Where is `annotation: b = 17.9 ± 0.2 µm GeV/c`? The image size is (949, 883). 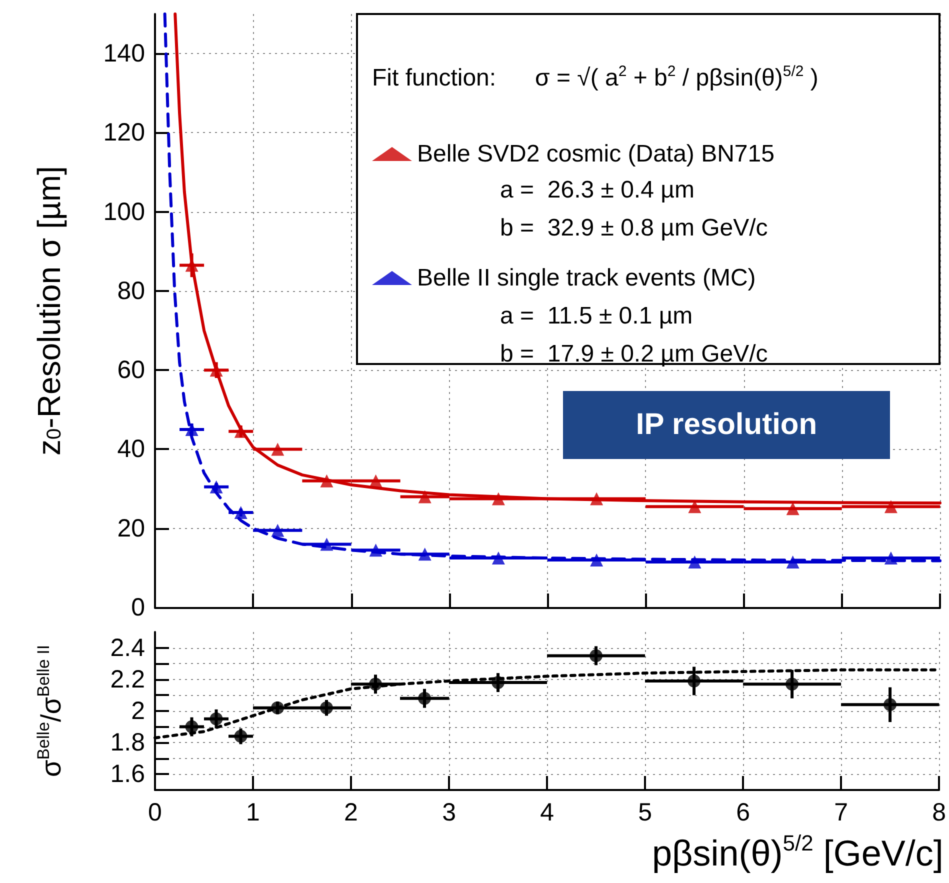 annotation: b = 17.9 ± 0.2 µm GeV/c is located at coordinates (634, 354).